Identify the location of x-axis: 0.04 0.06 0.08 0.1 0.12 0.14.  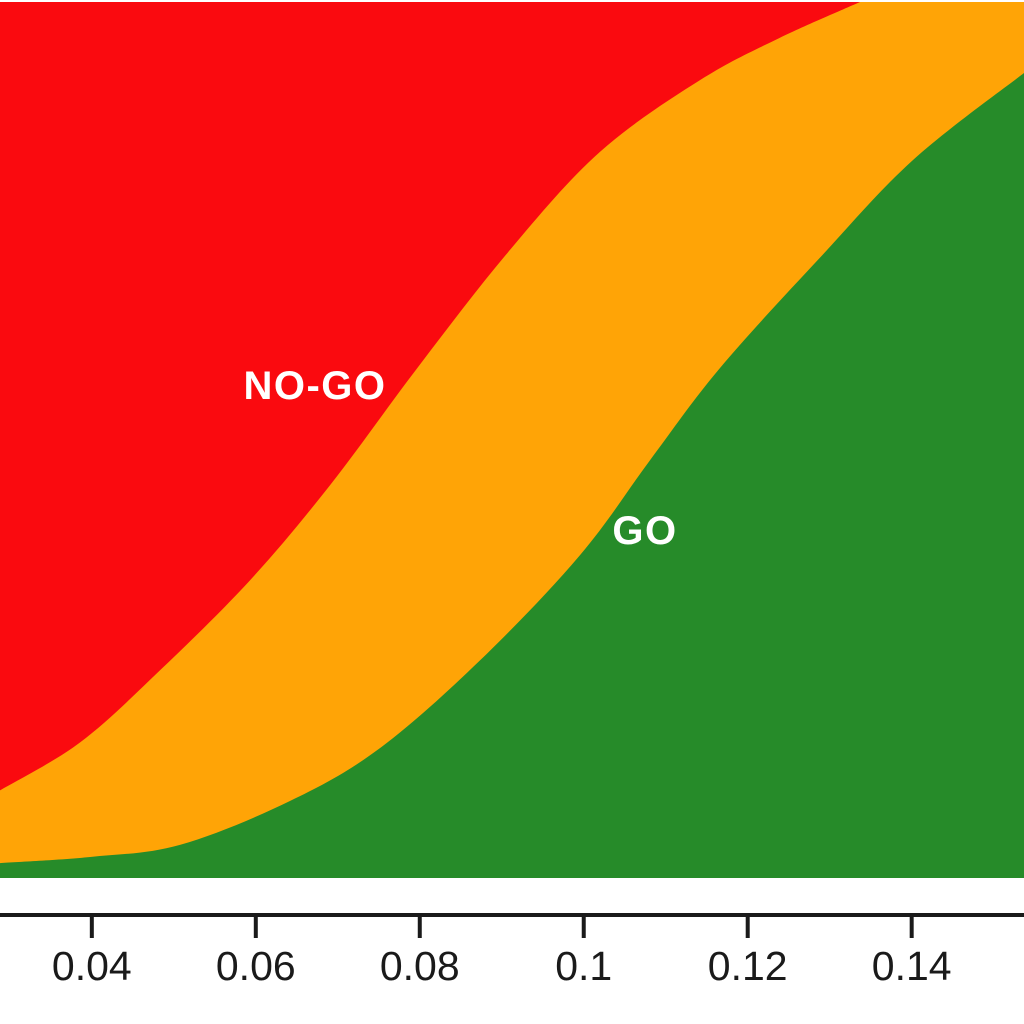
(512, 951).